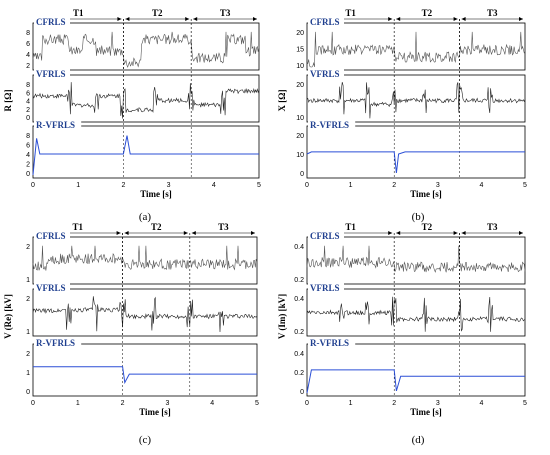 Image resolution: width=550 pixels, height=455 pixels. I want to click on y-tick-label: 20, so click(300, 136).